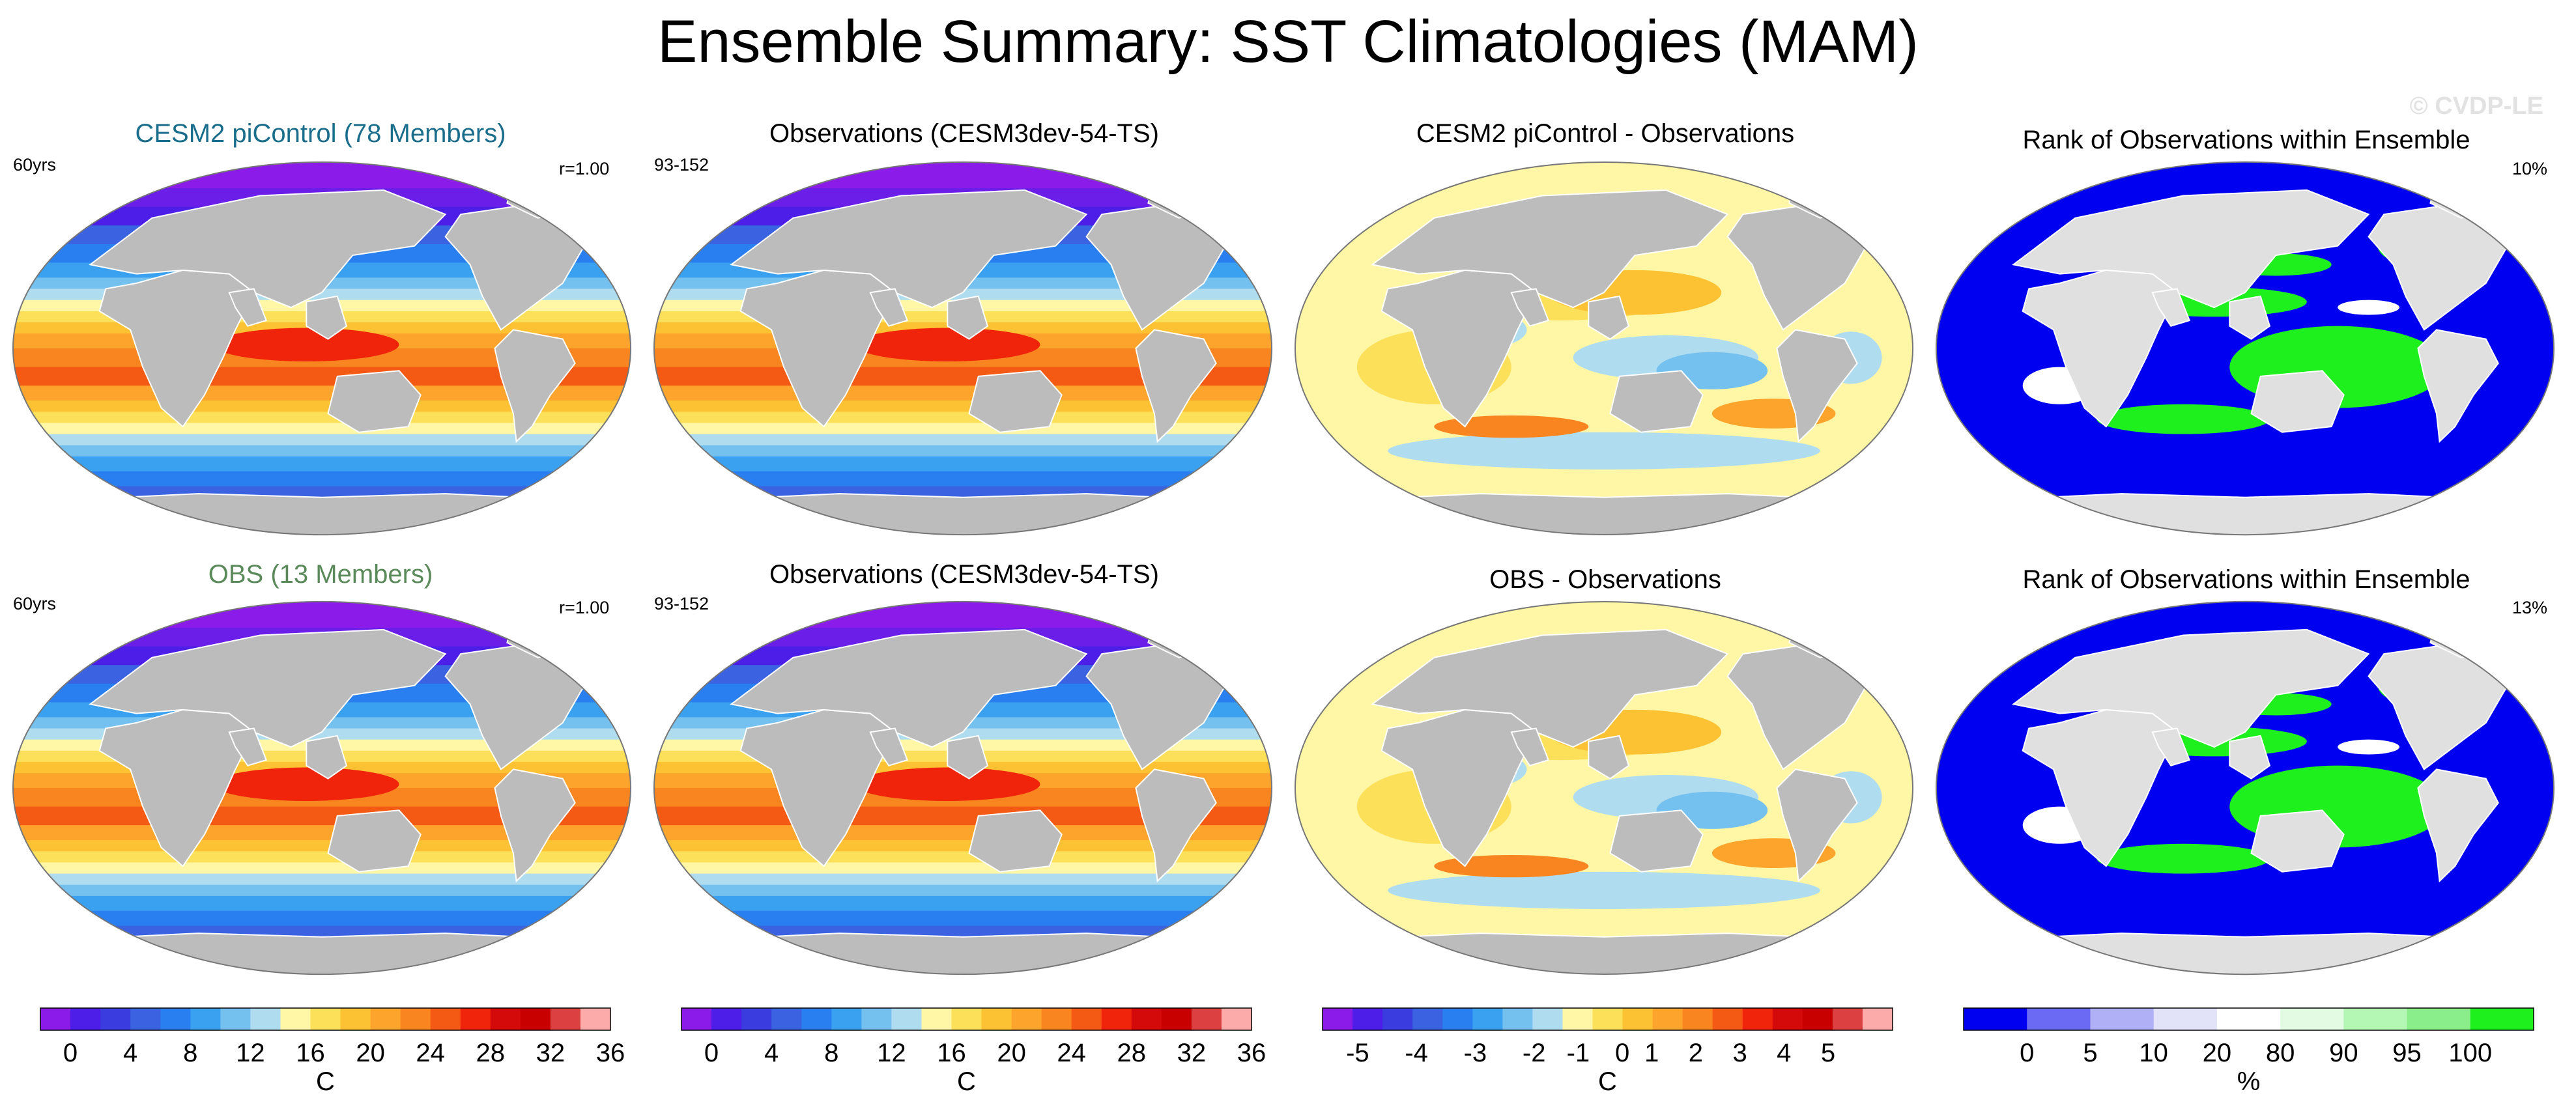  What do you see at coordinates (1417, 1053) in the screenshot?
I see `colorbar-cb3-tick-label: -4` at bounding box center [1417, 1053].